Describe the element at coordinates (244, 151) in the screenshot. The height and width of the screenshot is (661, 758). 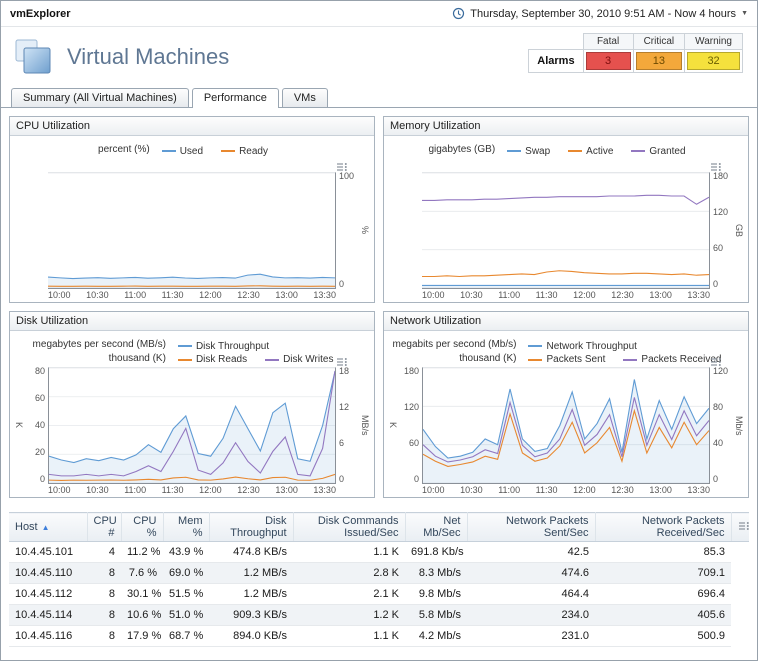
I see `legend-item: Ready` at that location.